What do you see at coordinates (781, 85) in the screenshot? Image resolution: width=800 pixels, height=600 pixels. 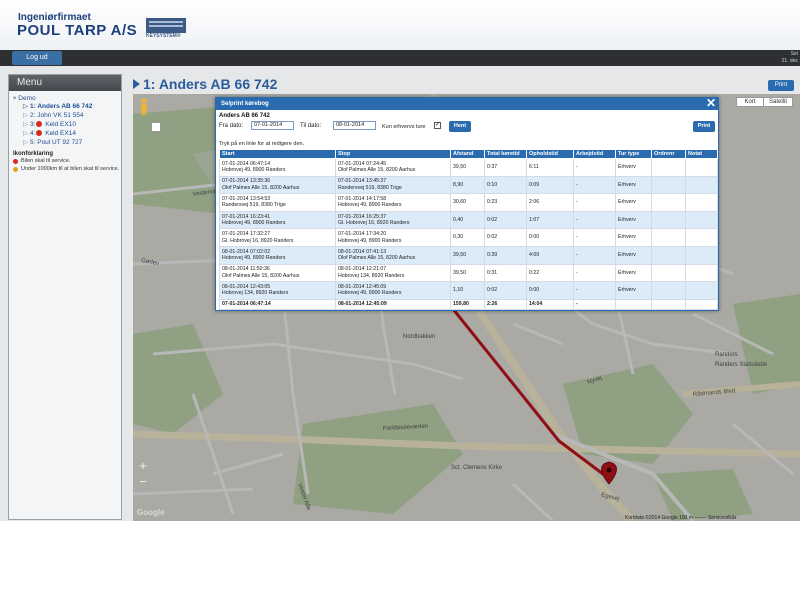 I see `print-top-button: Print` at bounding box center [781, 85].